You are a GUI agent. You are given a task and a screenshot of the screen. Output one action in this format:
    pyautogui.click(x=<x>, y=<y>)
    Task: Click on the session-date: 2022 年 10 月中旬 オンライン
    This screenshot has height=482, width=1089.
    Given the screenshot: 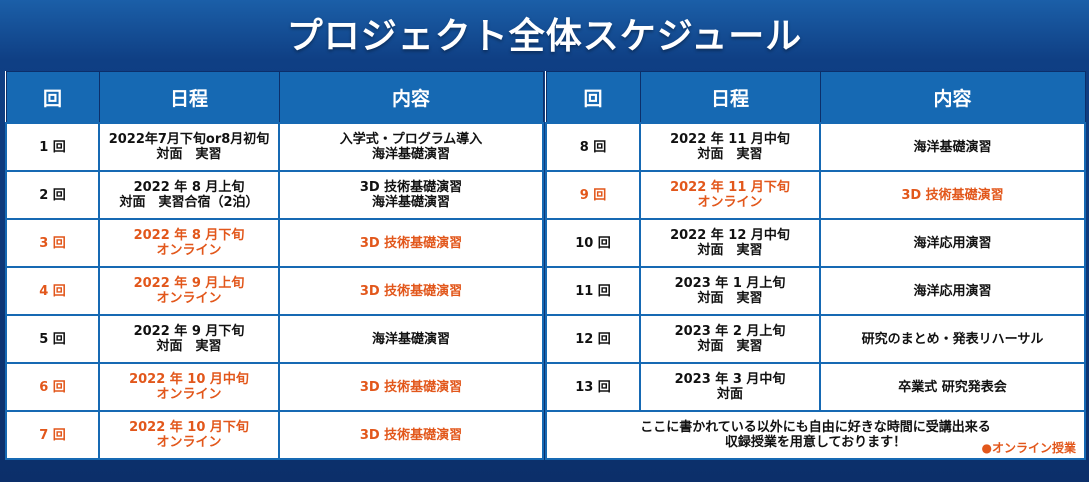 What is the action you would take?
    pyautogui.click(x=189, y=387)
    